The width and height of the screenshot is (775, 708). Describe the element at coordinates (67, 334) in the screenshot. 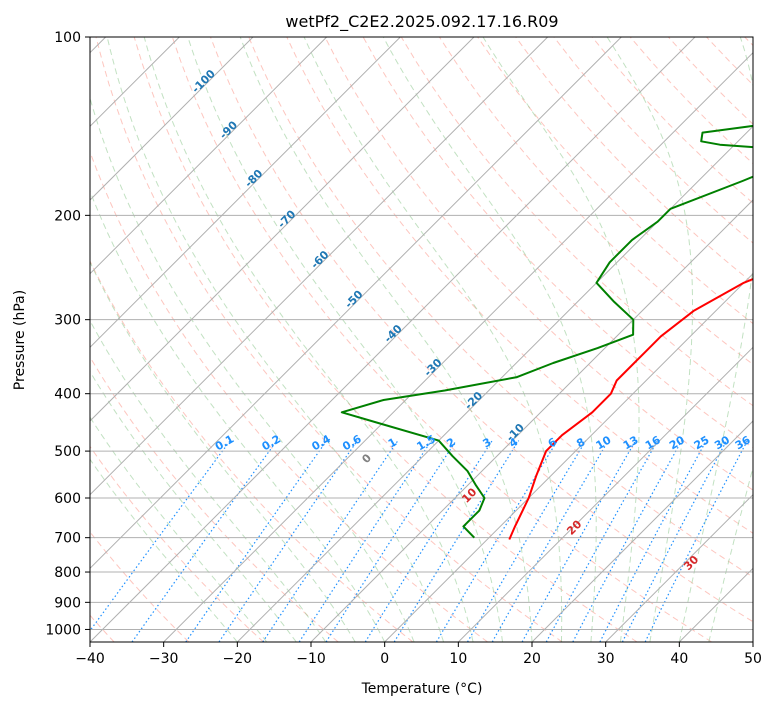

I see `y-axis-ticks: 100 200 300 400 500 600 700 800 900 1000` at that location.